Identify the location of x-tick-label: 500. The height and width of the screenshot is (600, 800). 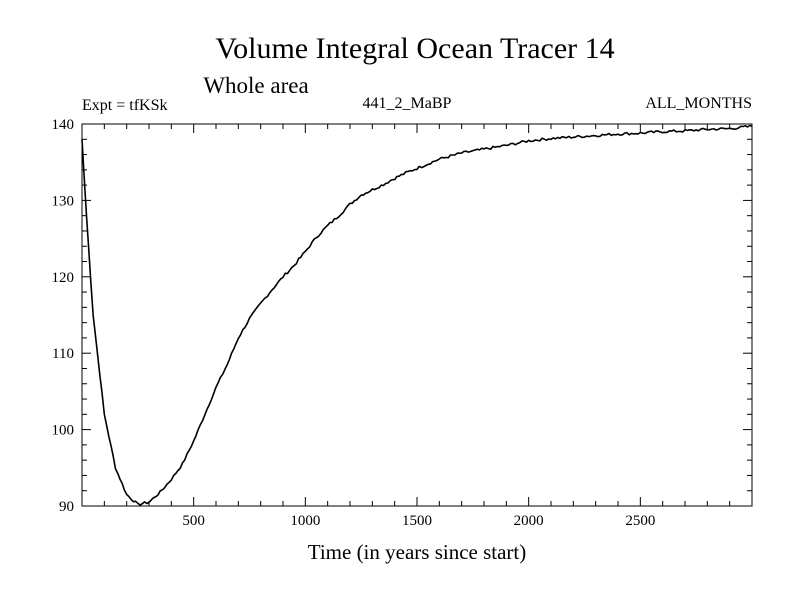
(193, 521).